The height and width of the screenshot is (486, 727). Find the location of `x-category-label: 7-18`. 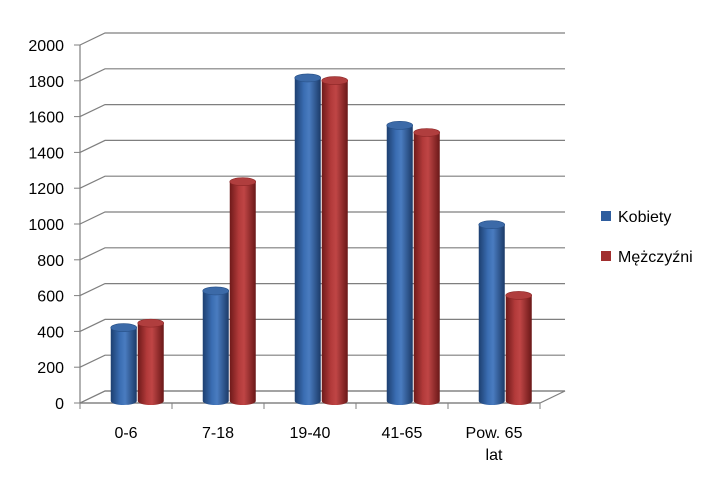

x-category-label: 7-18 is located at coordinates (218, 433).